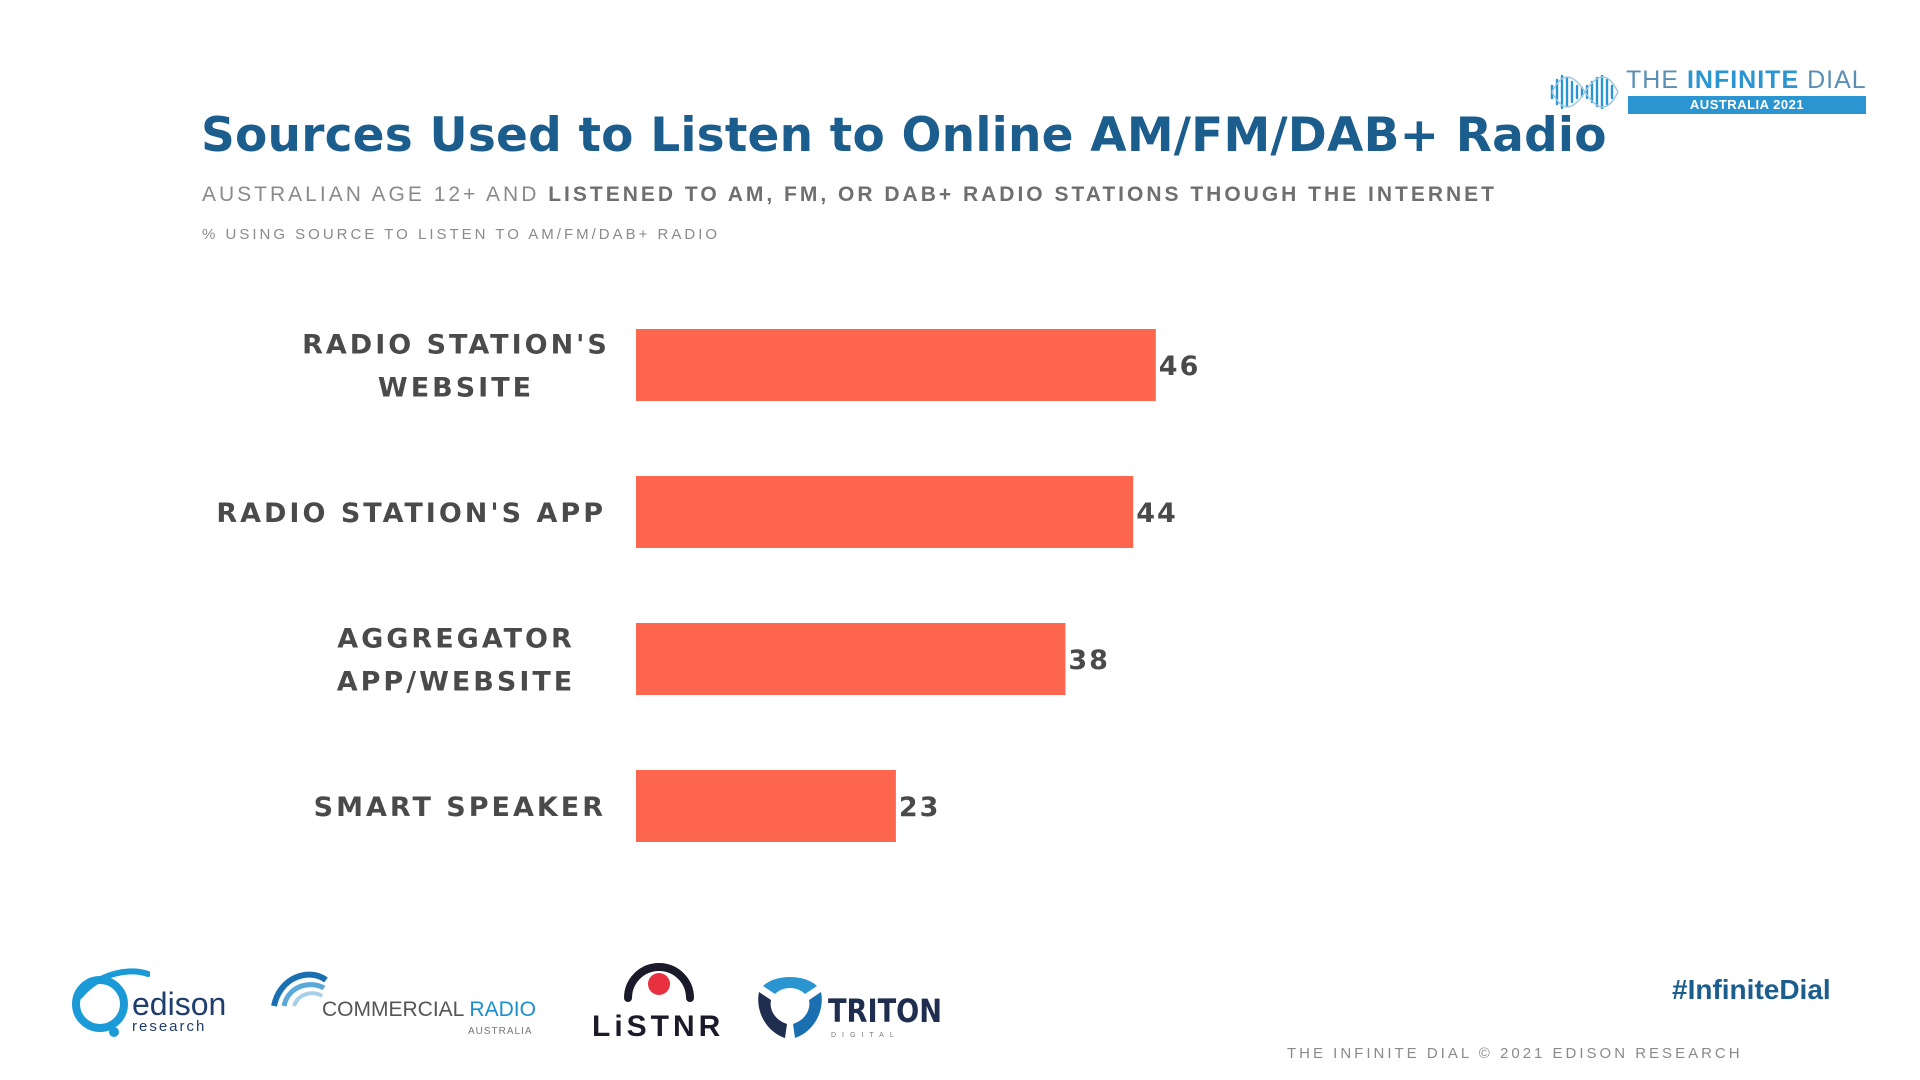  I want to click on hashtag: #InfiniteDial, so click(1751, 989).